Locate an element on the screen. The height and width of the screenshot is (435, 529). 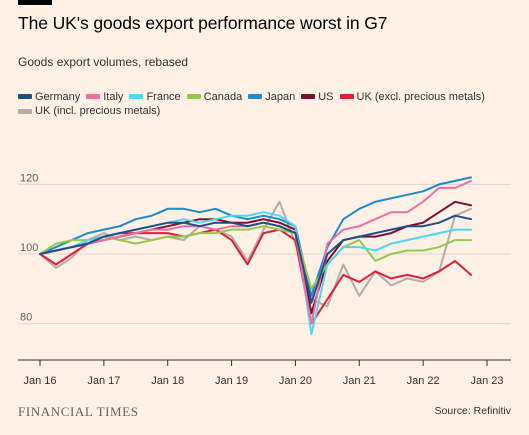
legend-label: UK (incl. precious metals) is located at coordinates (98, 111).